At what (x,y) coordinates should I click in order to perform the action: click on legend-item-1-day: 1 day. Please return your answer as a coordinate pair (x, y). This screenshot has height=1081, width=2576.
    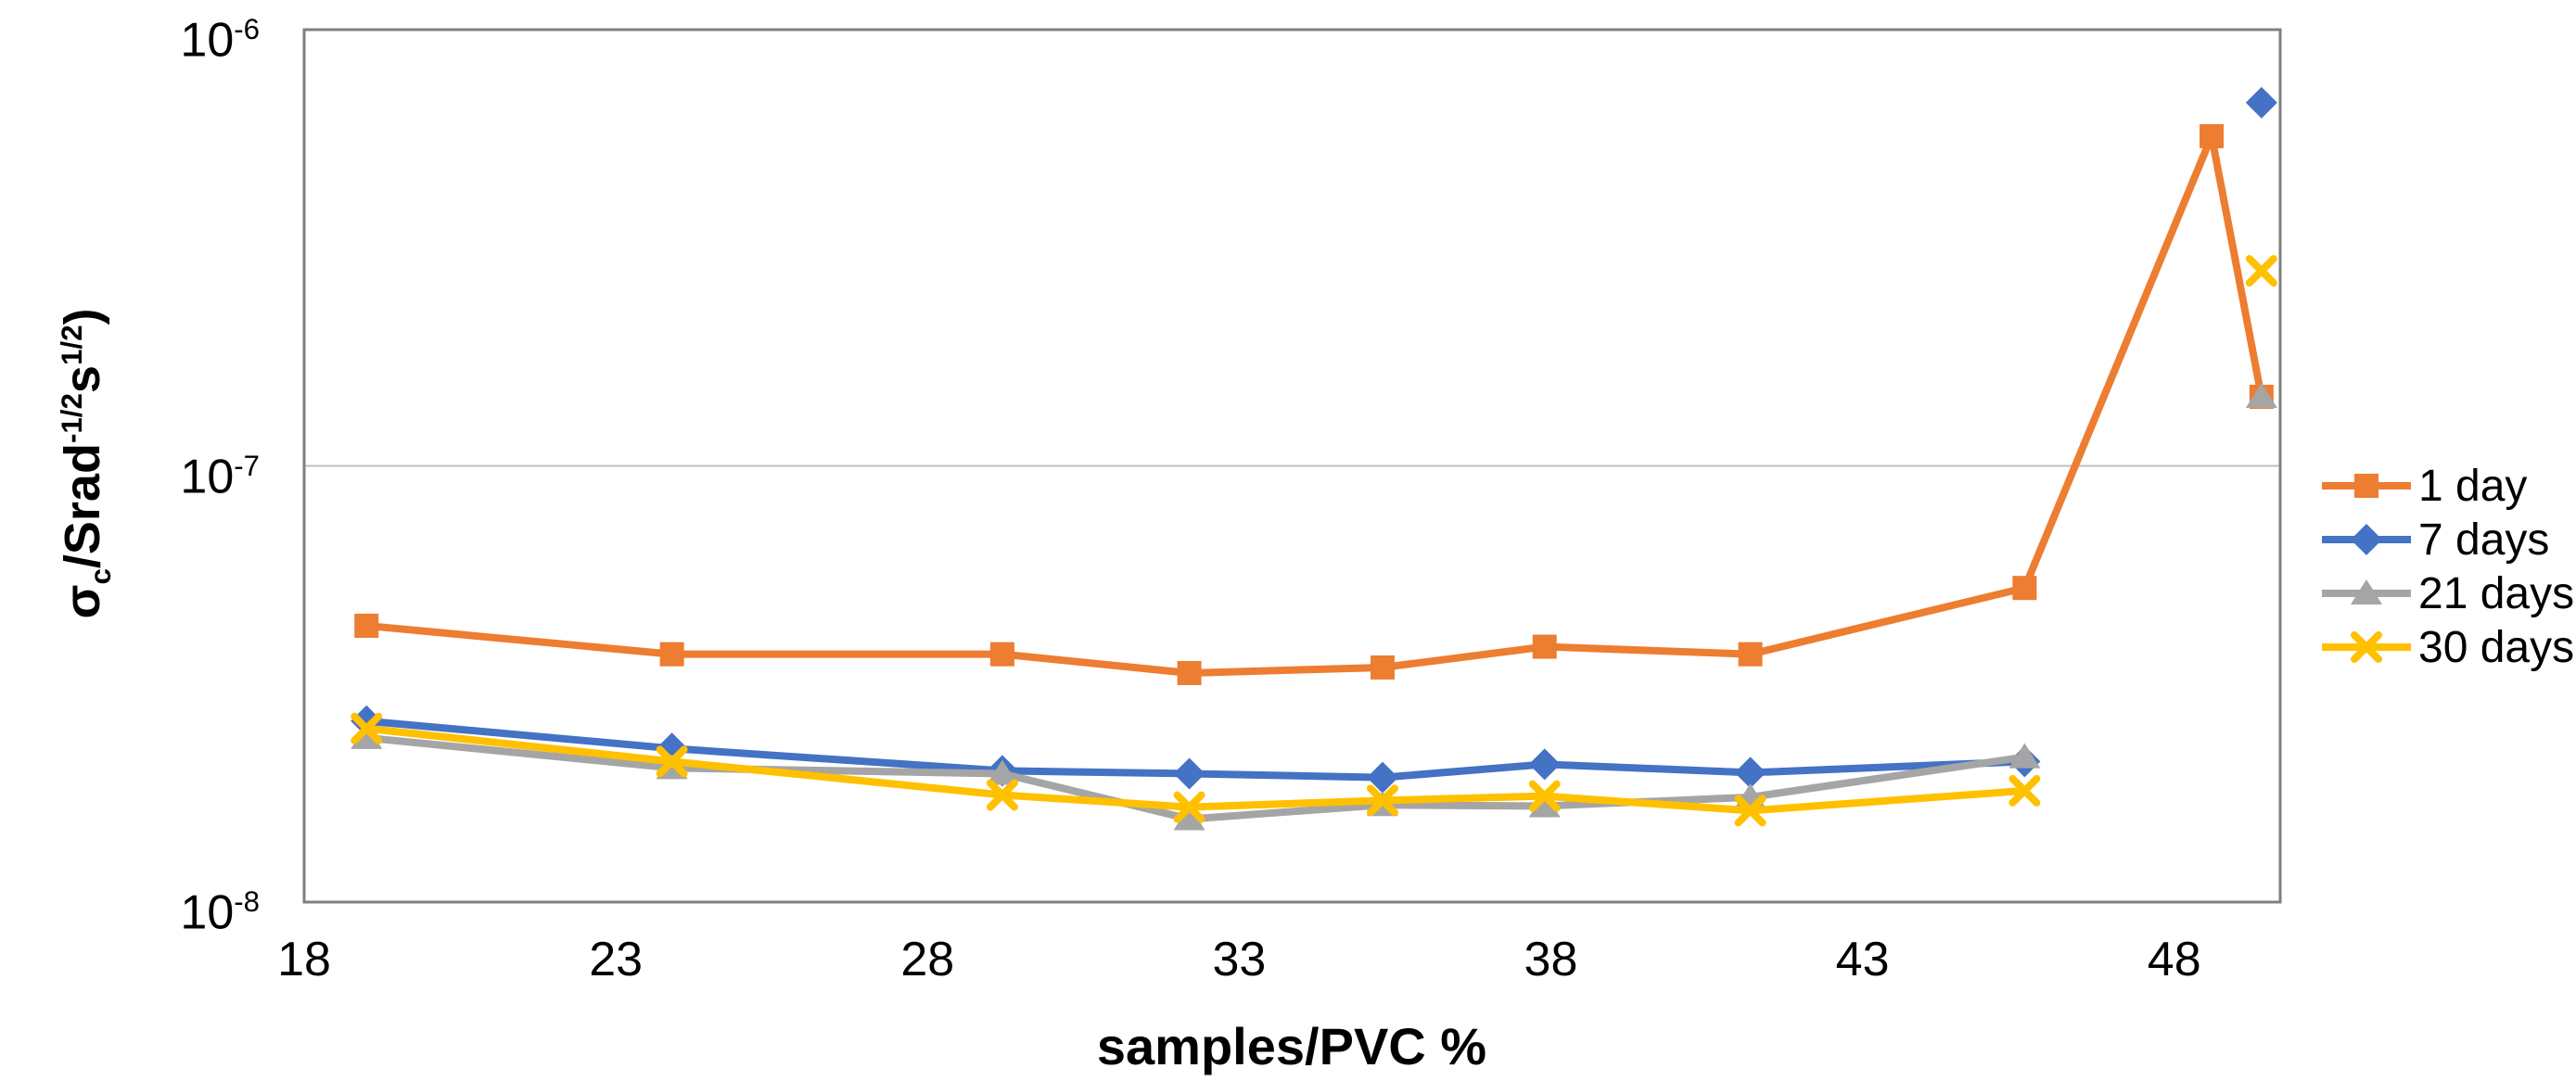
    Looking at the image, I should click on (2447, 486).